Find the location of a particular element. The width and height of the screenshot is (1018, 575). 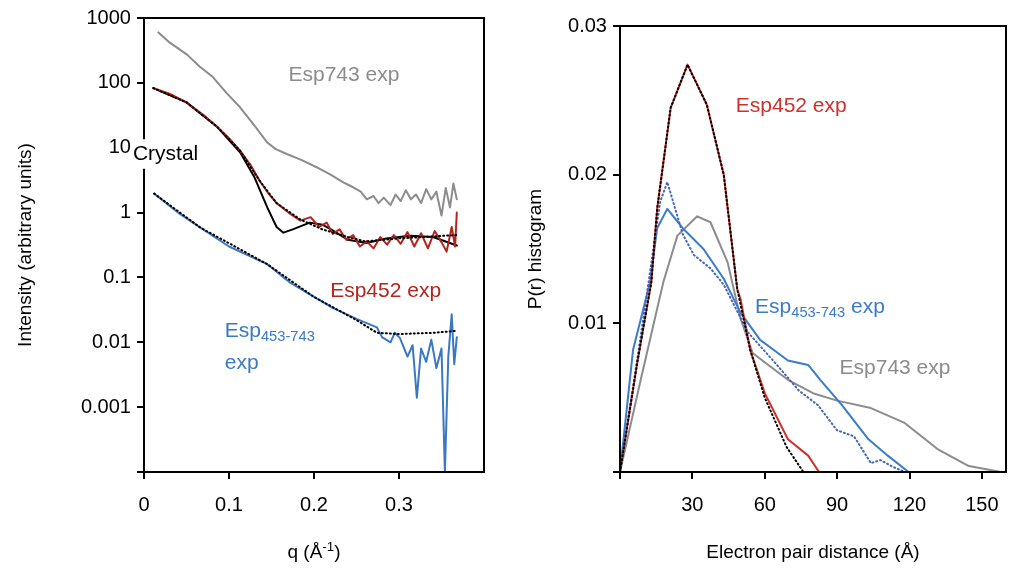

y-axis-title: P(r) histogram is located at coordinates (534, 249).